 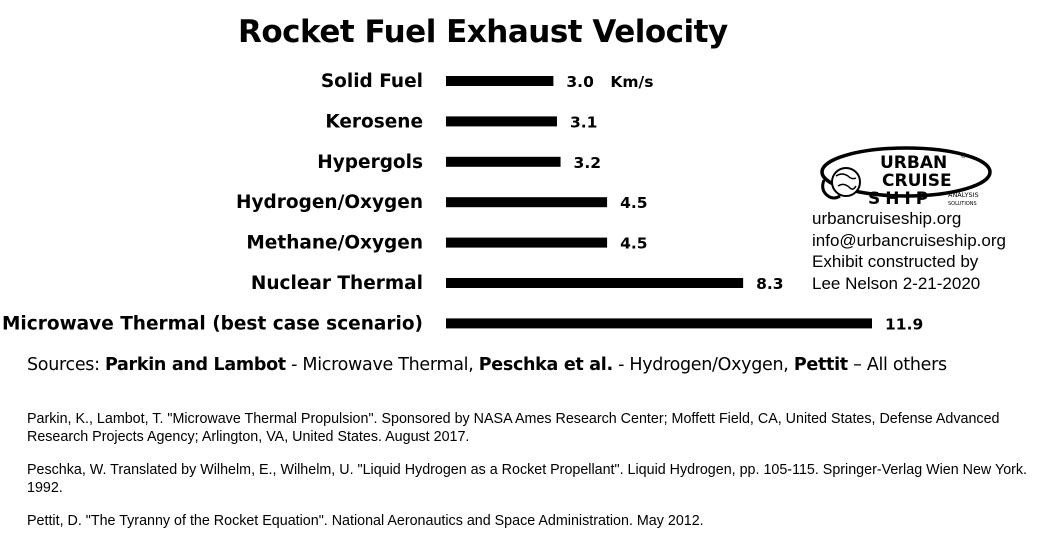 I want to click on sources-label: Sources:, so click(x=66, y=365).